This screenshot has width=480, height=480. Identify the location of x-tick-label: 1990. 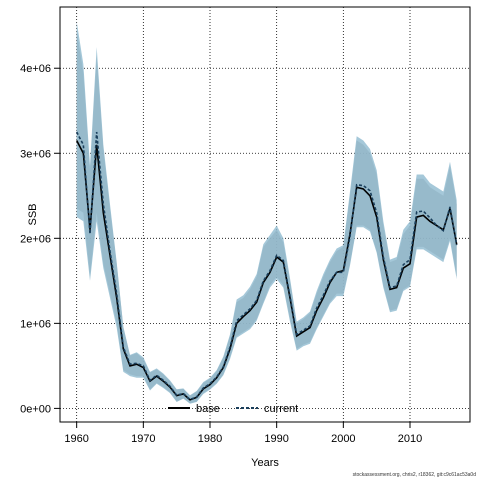
(276, 439).